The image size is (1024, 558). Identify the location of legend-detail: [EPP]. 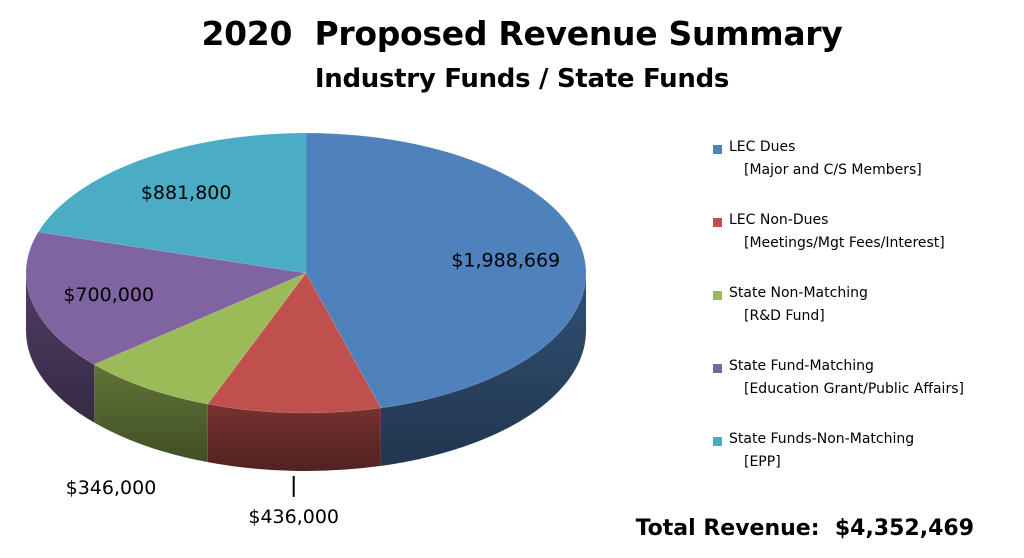
(762, 462).